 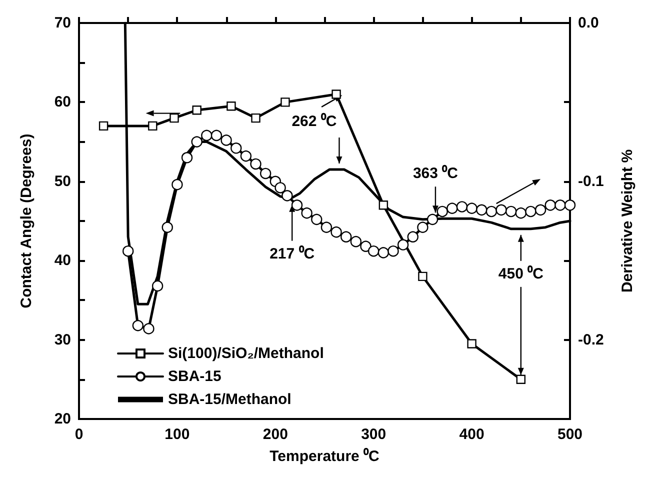 What do you see at coordinates (62, 339) in the screenshot?
I see `y-tick-label: 30` at bounding box center [62, 339].